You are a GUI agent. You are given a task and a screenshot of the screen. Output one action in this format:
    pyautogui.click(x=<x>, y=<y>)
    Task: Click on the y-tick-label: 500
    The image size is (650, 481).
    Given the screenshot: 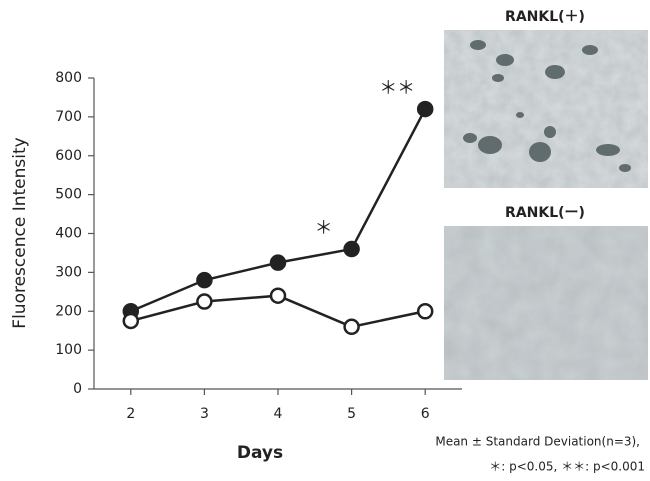 What is the action you would take?
    pyautogui.click(x=68, y=195)
    